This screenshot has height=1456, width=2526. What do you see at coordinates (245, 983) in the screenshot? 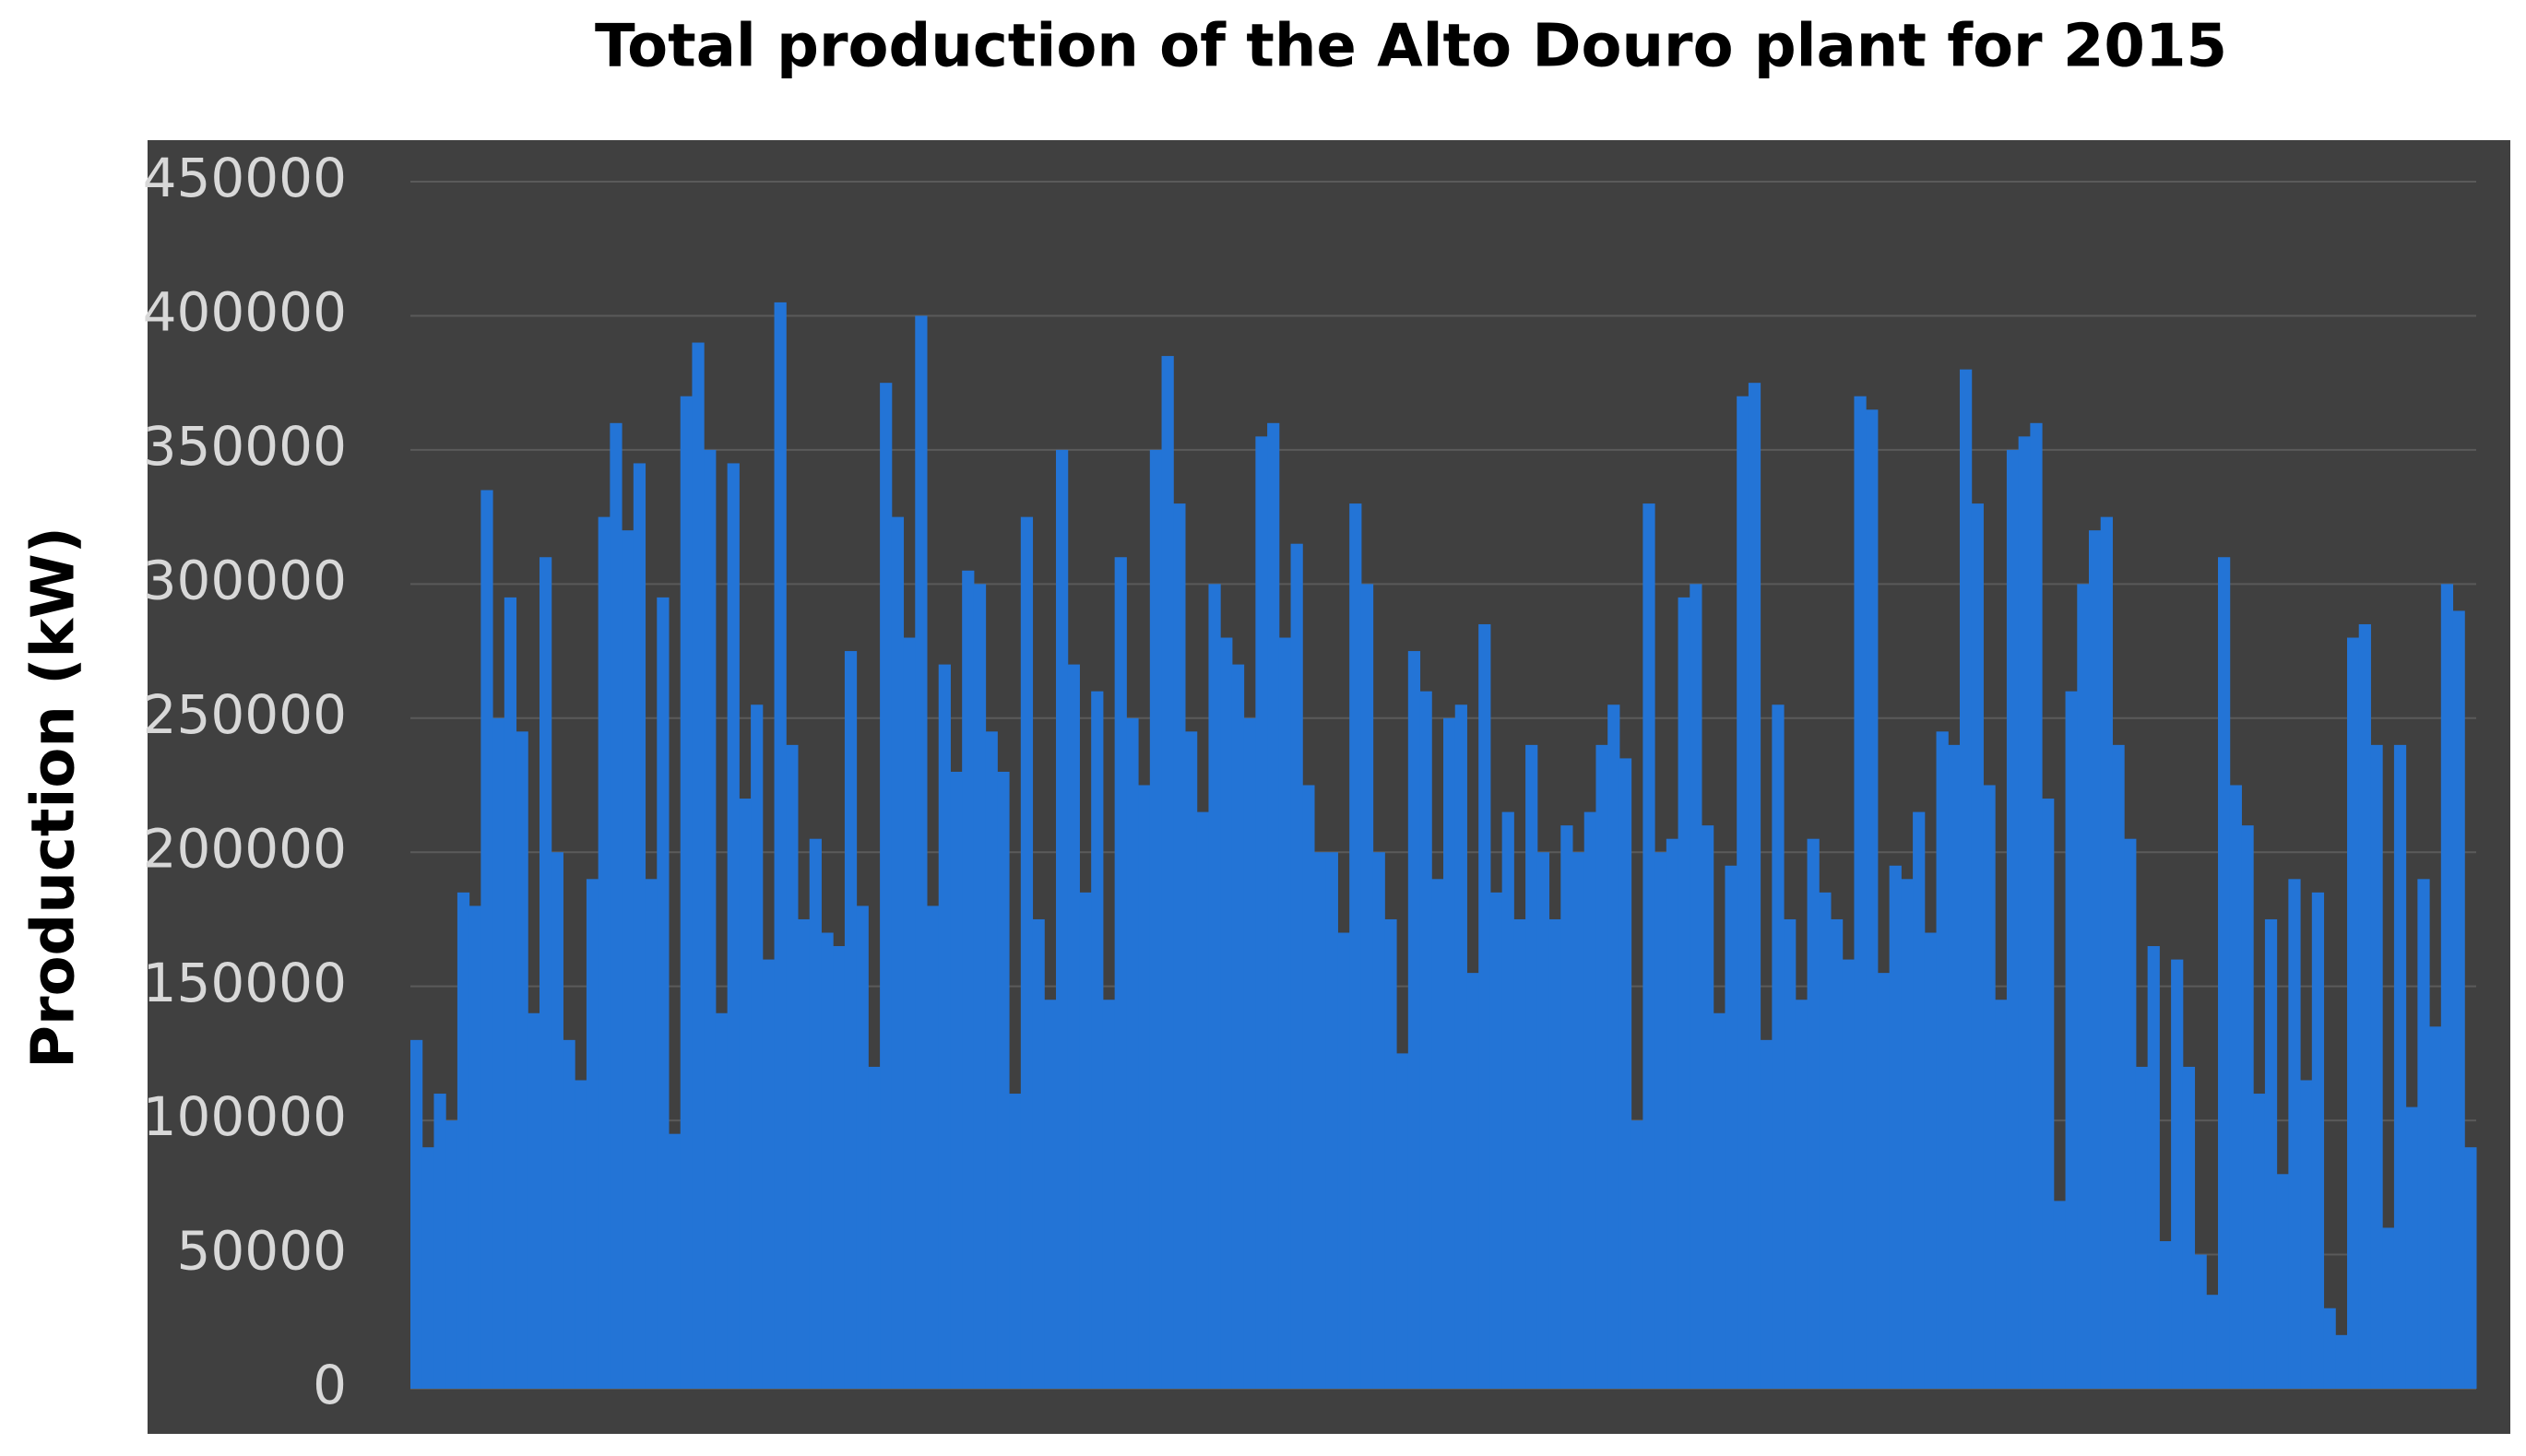
I see `y-tick-label: 150000` at bounding box center [245, 983].